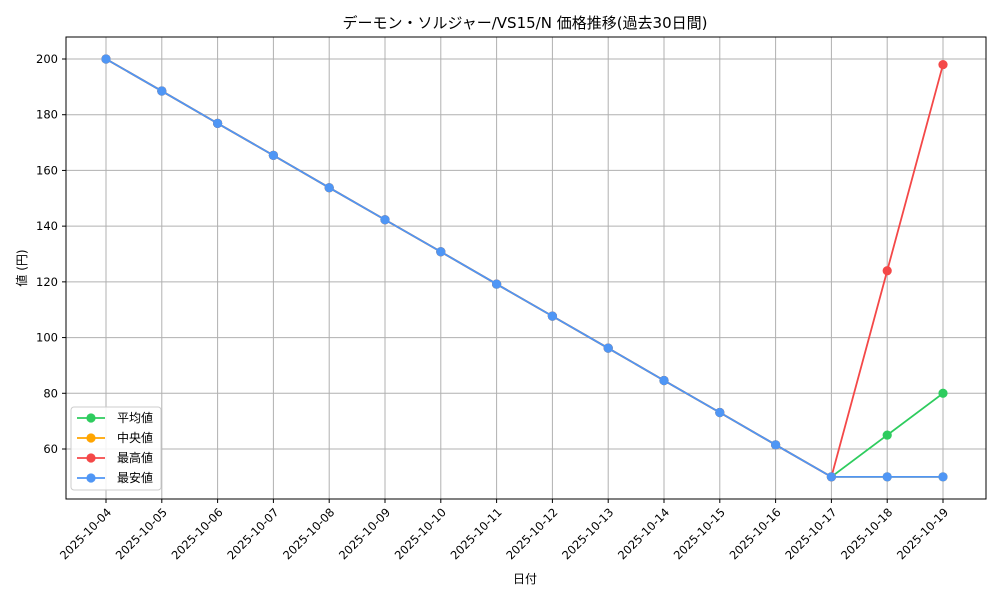 The width and height of the screenshot is (1000, 600). What do you see at coordinates (47, 170) in the screenshot?
I see `y-tick-label: 160` at bounding box center [47, 170].